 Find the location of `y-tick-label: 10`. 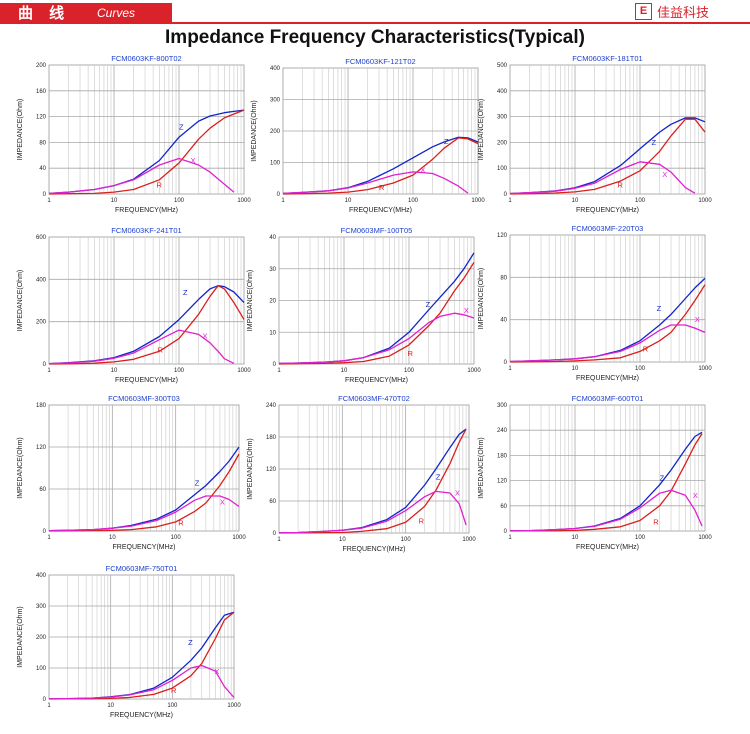

y-tick-label: 10 is located at coordinates (272, 333).